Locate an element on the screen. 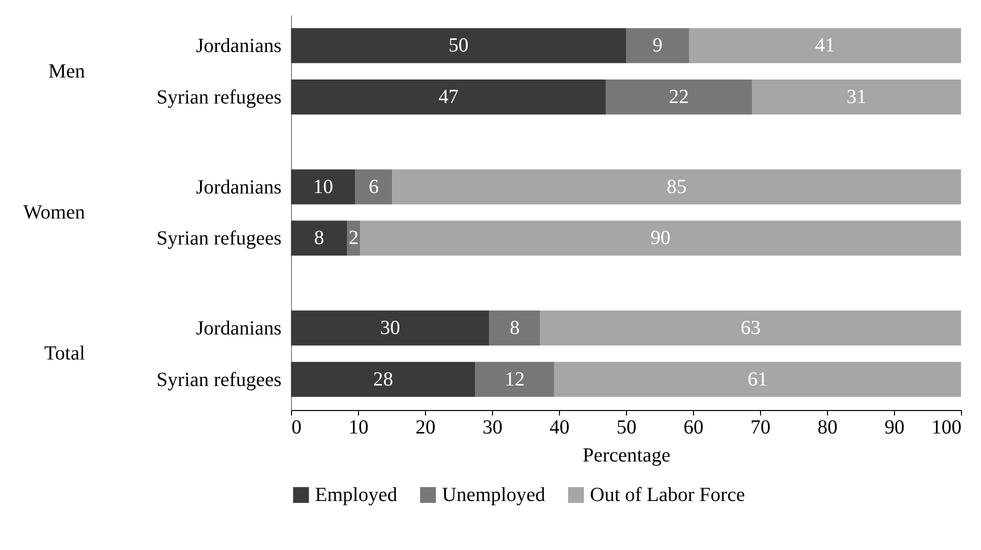  data-label: 12 is located at coordinates (514, 379).